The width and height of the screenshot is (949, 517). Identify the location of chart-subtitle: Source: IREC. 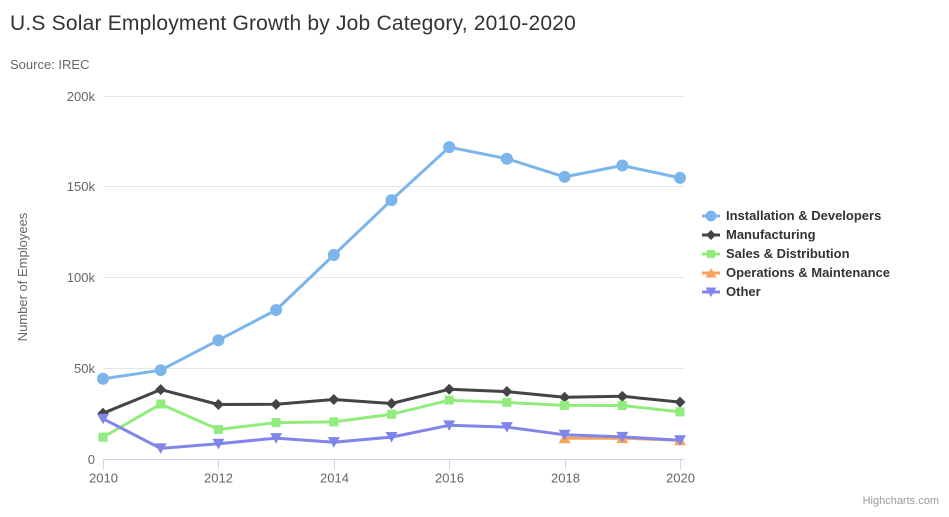
(50, 64).